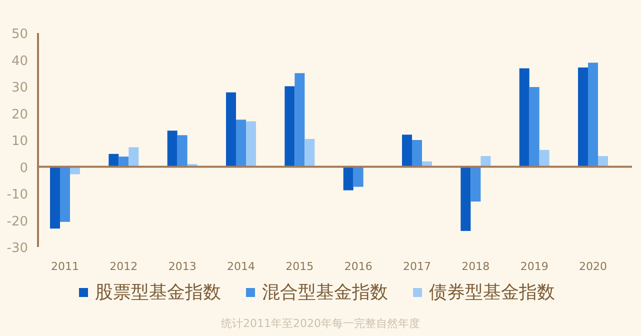 The image size is (641, 336). Describe the element at coordinates (19, 34) in the screenshot. I see `y-tick-label: 50` at that location.